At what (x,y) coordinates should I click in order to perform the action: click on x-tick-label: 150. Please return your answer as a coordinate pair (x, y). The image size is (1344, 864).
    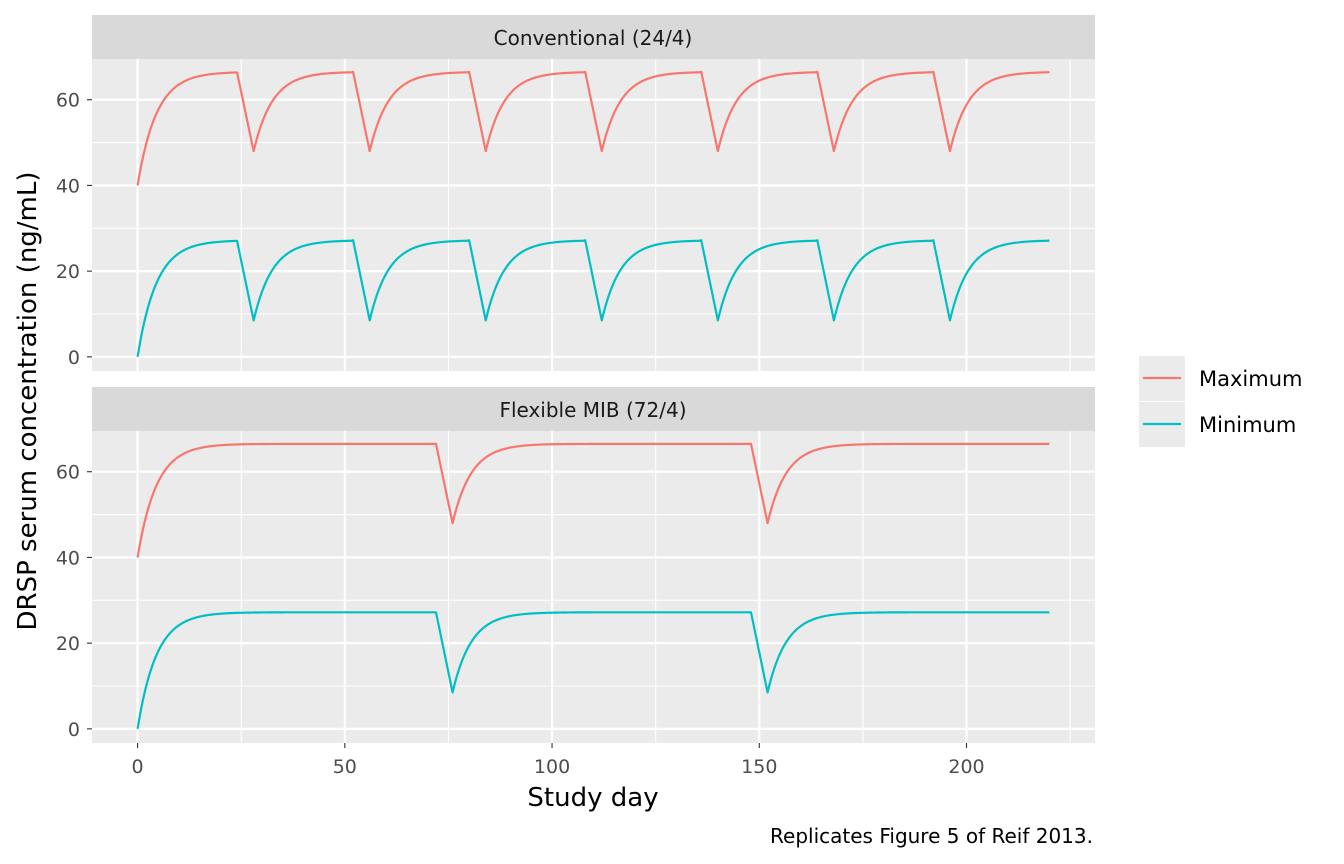
    Looking at the image, I should click on (759, 767).